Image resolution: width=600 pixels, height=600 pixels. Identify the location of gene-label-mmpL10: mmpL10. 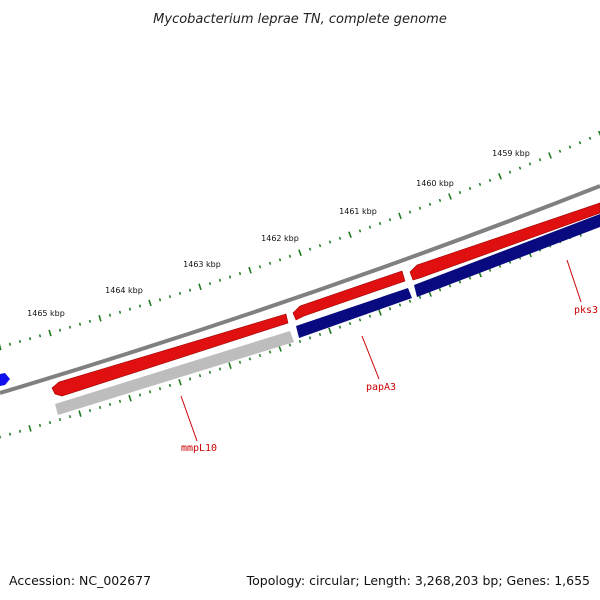
(199, 448).